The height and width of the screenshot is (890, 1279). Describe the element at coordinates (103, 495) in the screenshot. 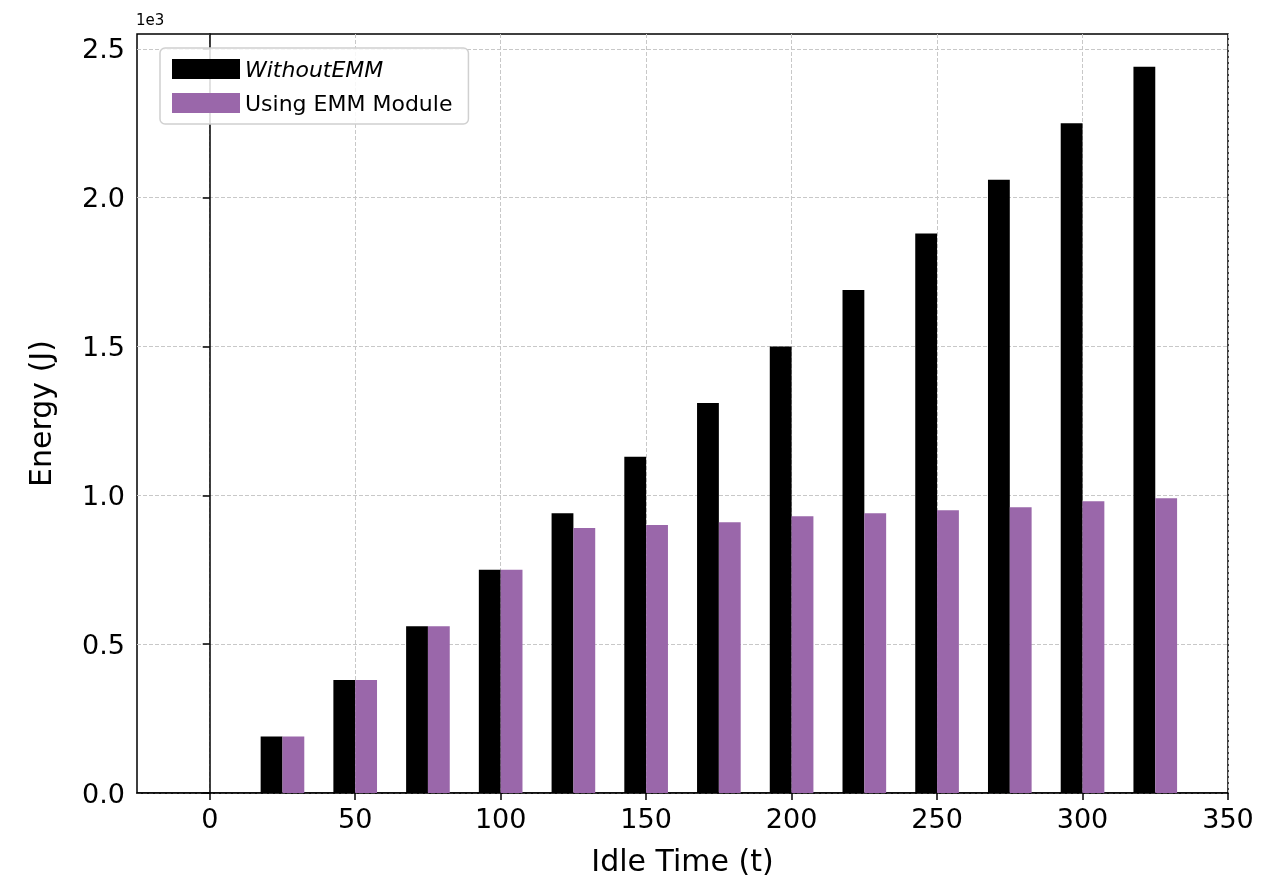

I see `y-tick-label: 1.0` at that location.